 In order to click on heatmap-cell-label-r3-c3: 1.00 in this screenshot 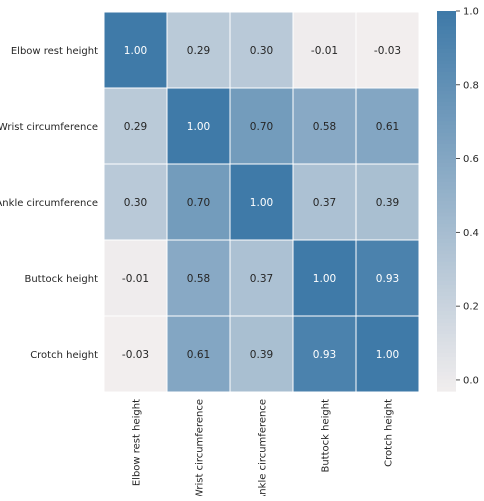, I will do `click(324, 279)`.